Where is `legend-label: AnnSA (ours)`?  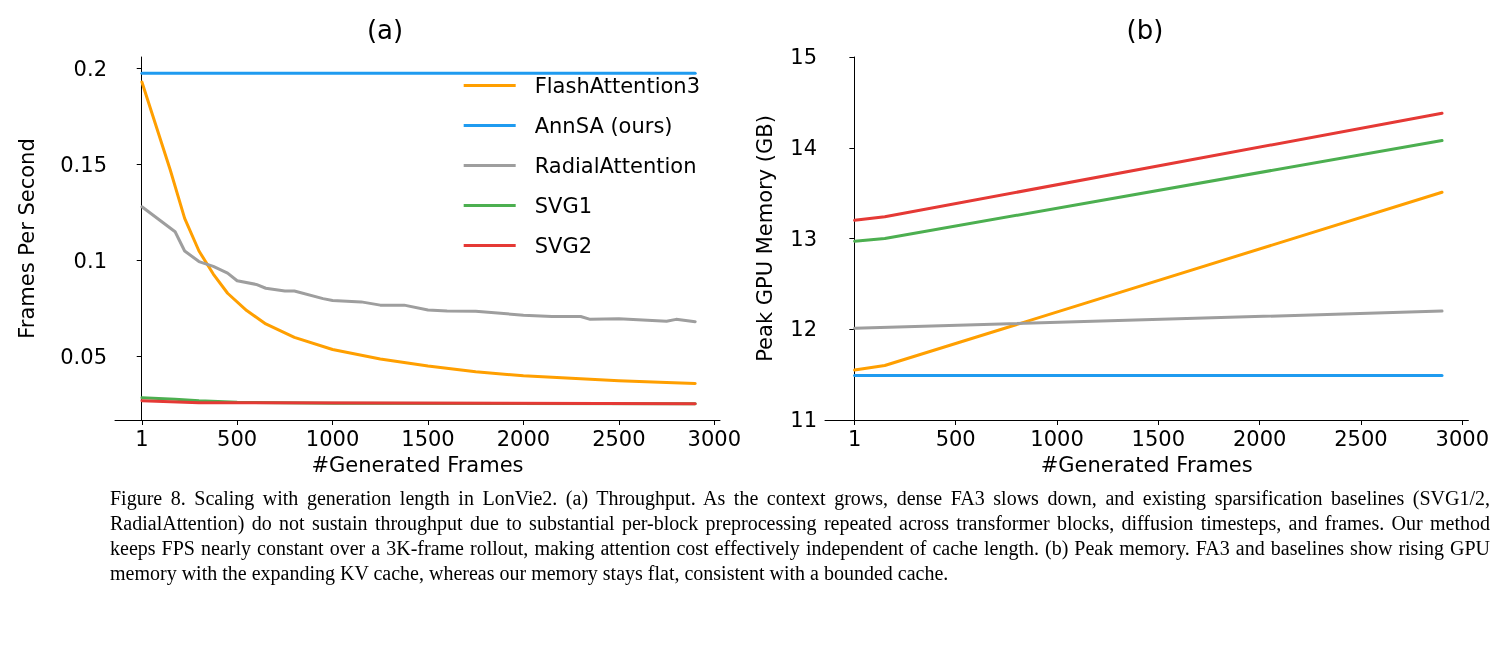 legend-label: AnnSA (ours) is located at coordinates (603, 125).